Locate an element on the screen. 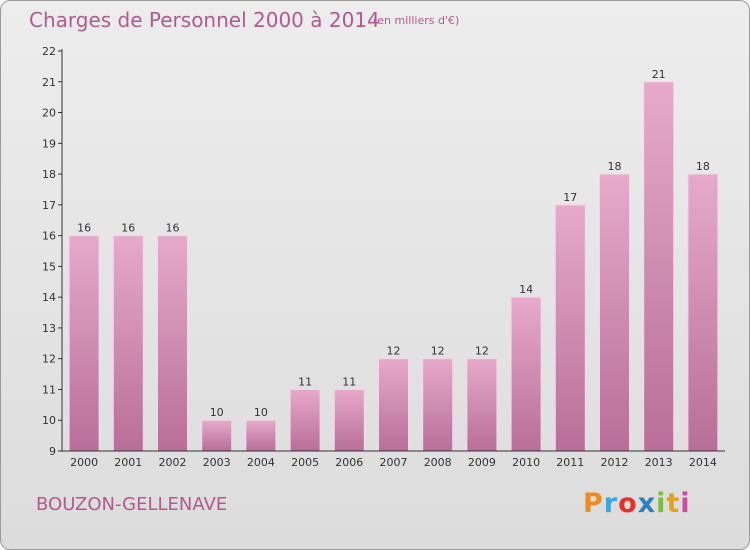 This screenshot has width=750, height=550. value-label-2007: 12 is located at coordinates (394, 351).